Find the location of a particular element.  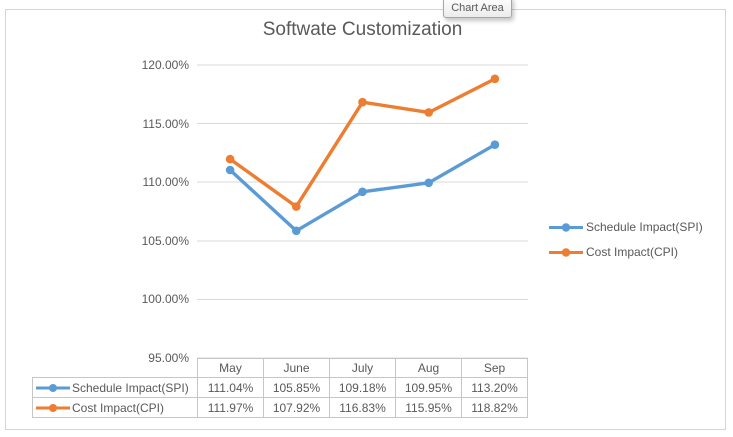

y-tick-label: 95.00% is located at coordinates (168, 358).